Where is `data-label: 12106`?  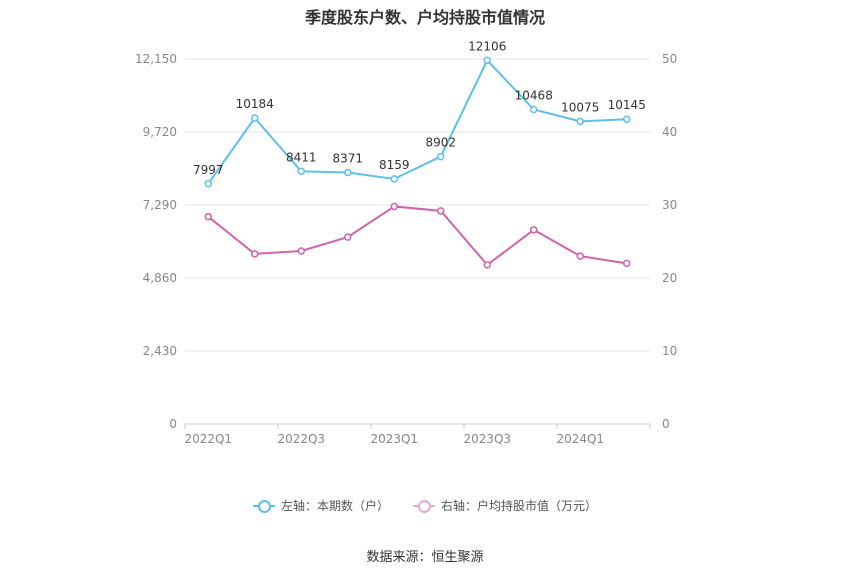
data-label: 12106 is located at coordinates (487, 46).